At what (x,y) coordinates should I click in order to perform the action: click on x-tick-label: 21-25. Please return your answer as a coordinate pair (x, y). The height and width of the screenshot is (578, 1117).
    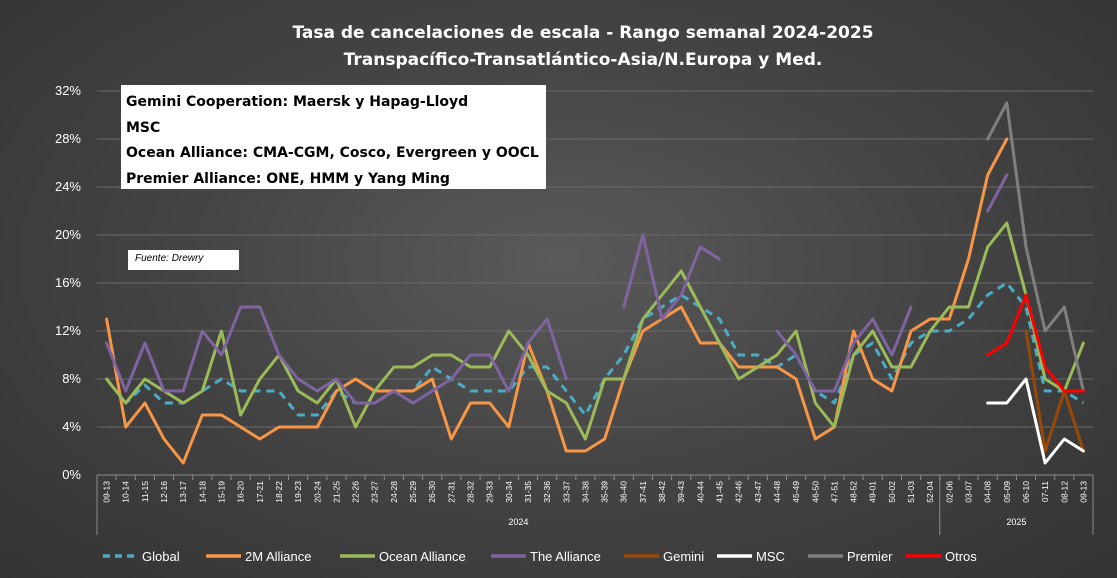
    Looking at the image, I should click on (336, 492).